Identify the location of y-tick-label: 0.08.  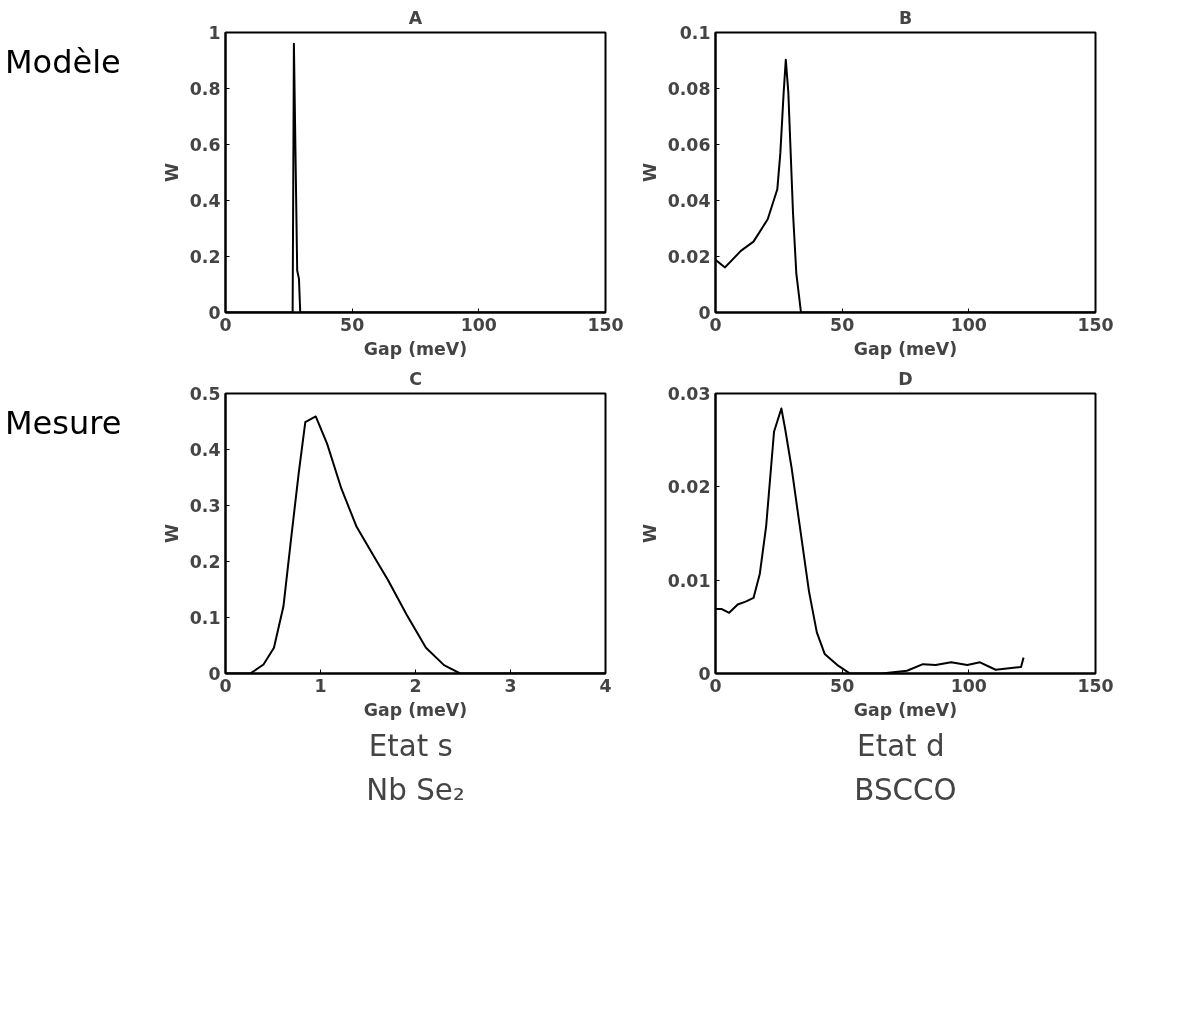
(689, 89).